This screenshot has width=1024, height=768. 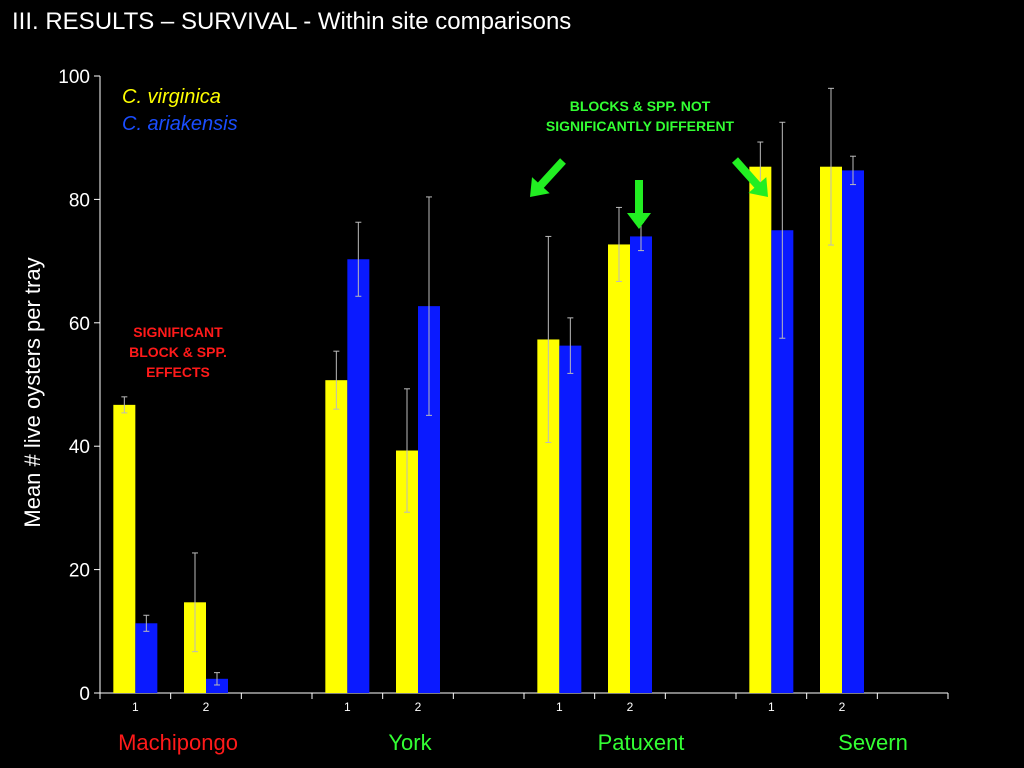 I want to click on site-label-severn: Severn, so click(x=873, y=742).